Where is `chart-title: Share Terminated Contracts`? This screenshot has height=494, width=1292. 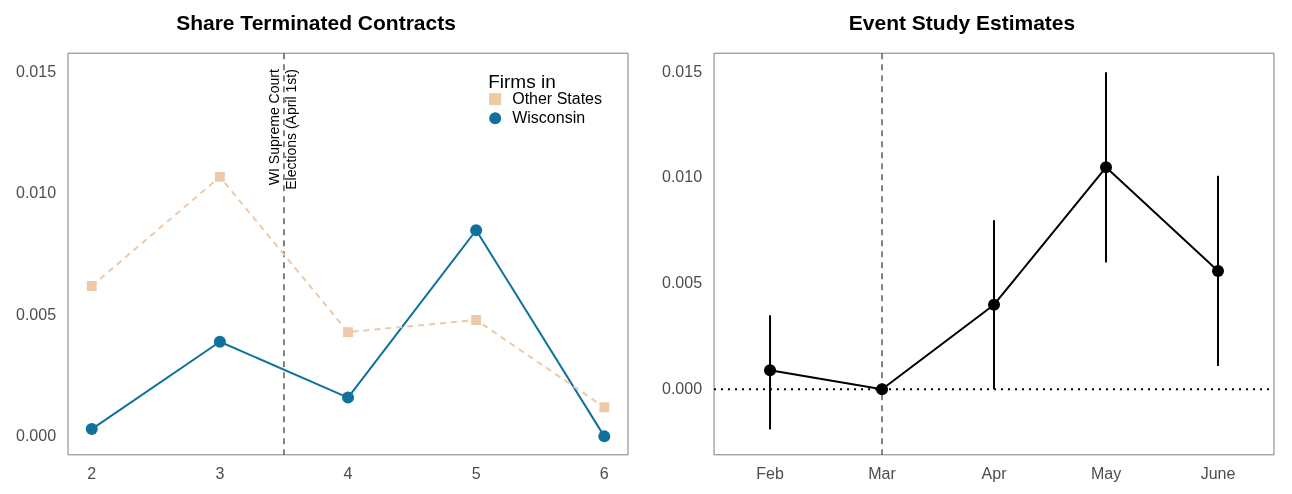 chart-title: Share Terminated Contracts is located at coordinates (316, 23).